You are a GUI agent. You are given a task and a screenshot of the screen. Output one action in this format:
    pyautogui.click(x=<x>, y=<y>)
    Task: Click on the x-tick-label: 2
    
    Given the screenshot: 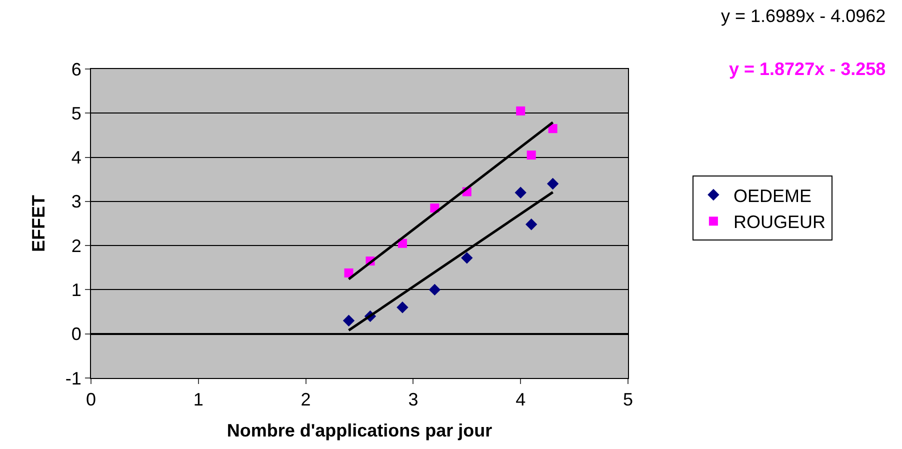 What is the action you would take?
    pyautogui.click(x=305, y=400)
    